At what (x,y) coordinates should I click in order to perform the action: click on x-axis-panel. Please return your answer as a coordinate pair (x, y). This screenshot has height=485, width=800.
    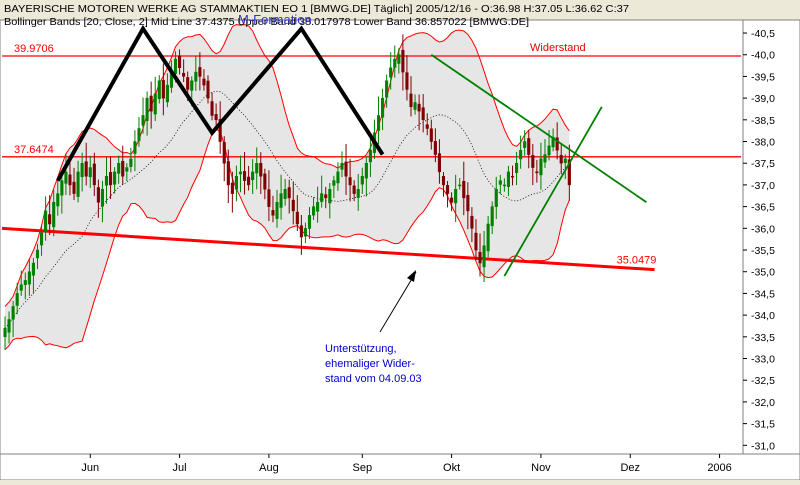
    Looking at the image, I should click on (400, 467).